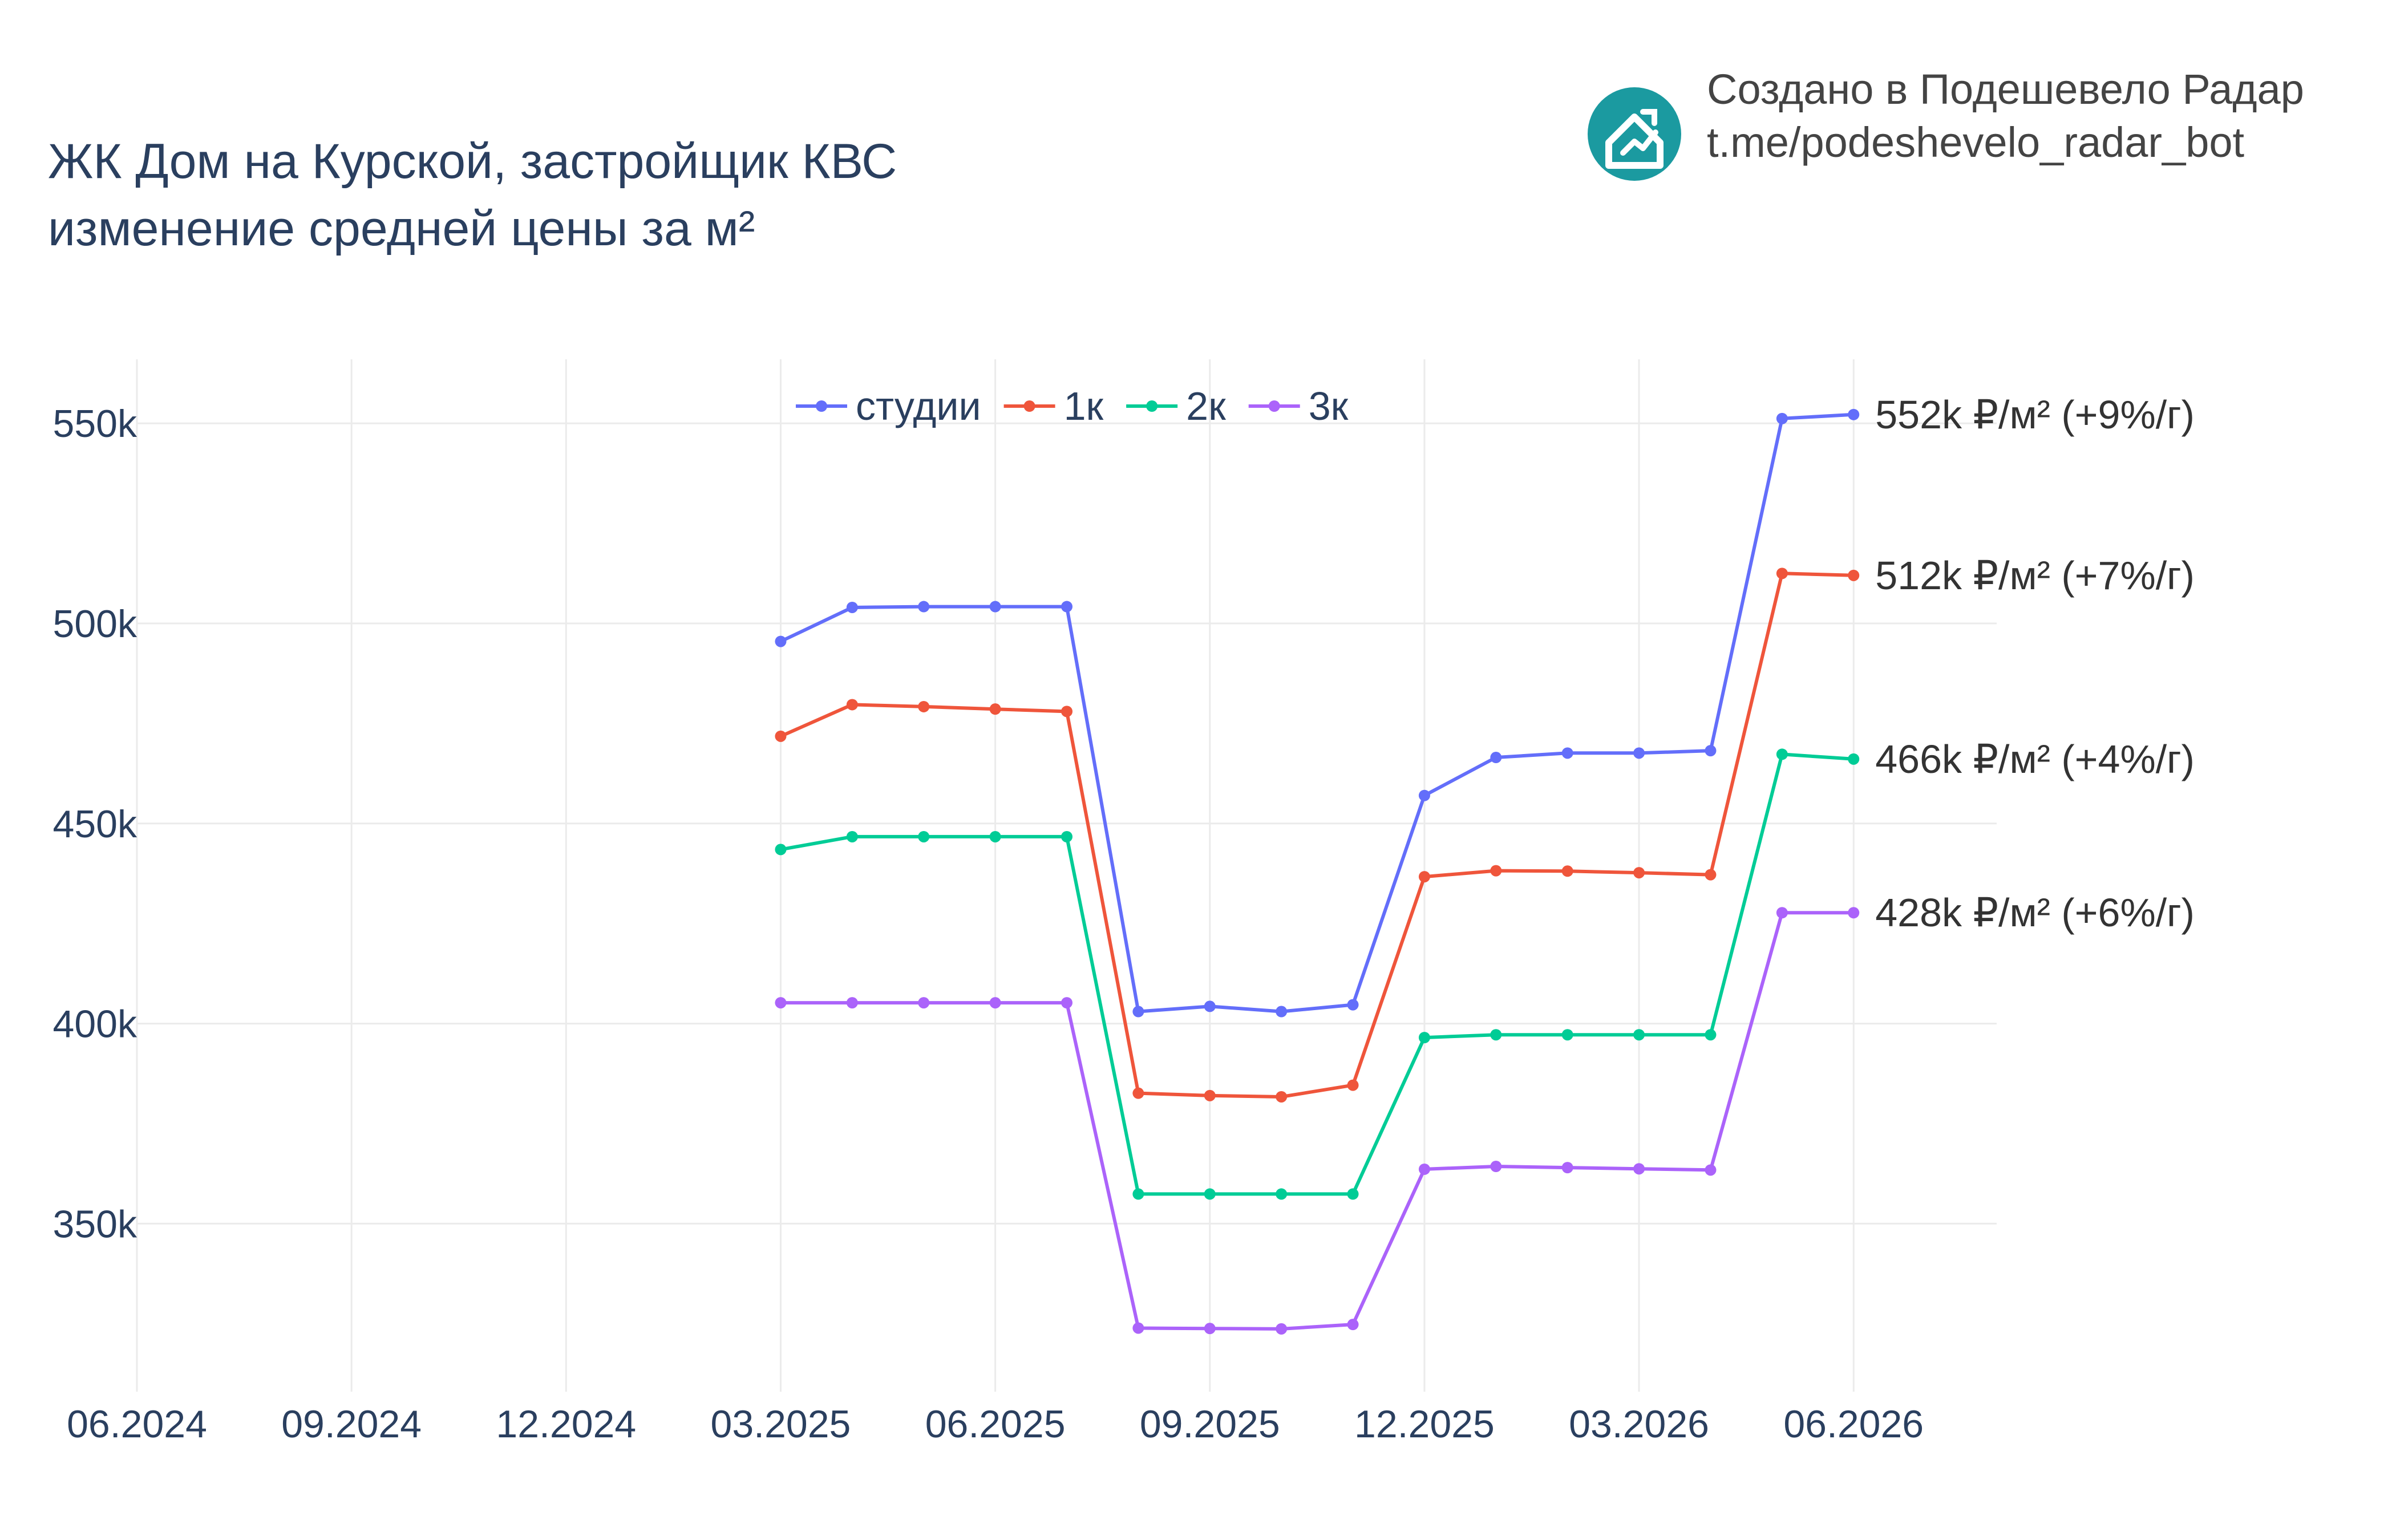 This screenshot has height=1540, width=2396. I want to click on legend-item-4: 3к, so click(1299, 406).